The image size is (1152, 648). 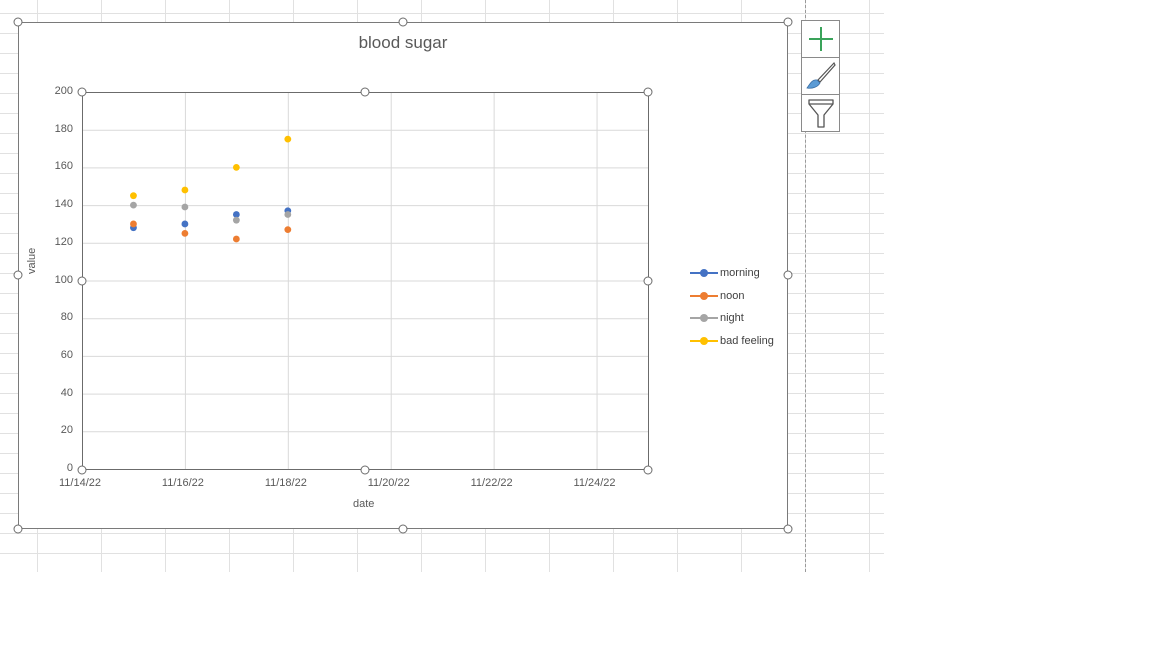 What do you see at coordinates (63, 279) in the screenshot?
I see `y-tick-label: 100` at bounding box center [63, 279].